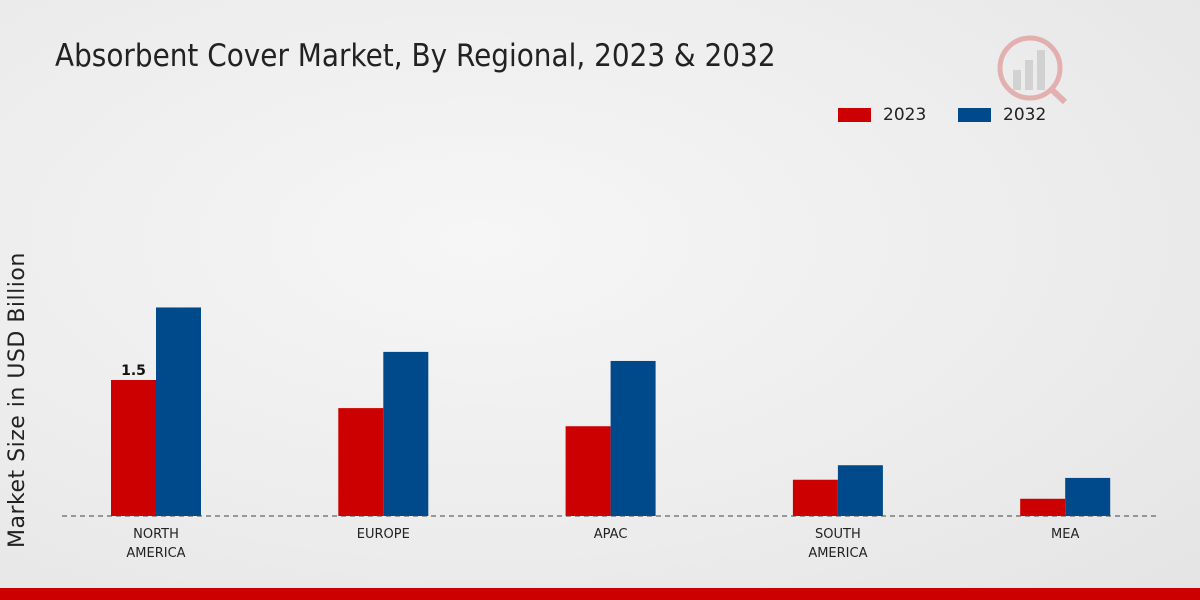 This screenshot has width=1200, height=600. What do you see at coordinates (1025, 115) in the screenshot?
I see `legend-label-2032: 2032` at bounding box center [1025, 115].